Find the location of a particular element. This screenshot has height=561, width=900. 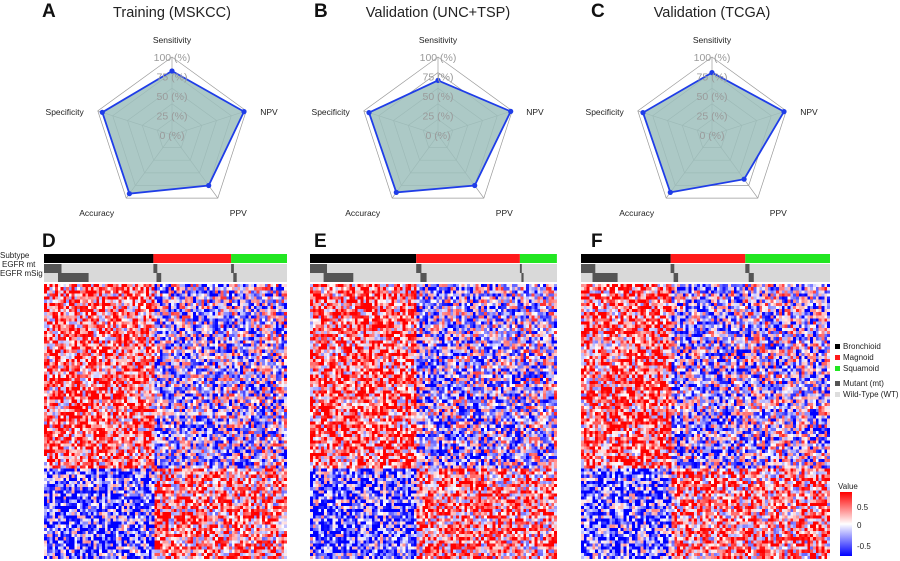

colorbar-title: Value is located at coordinates (848, 486).